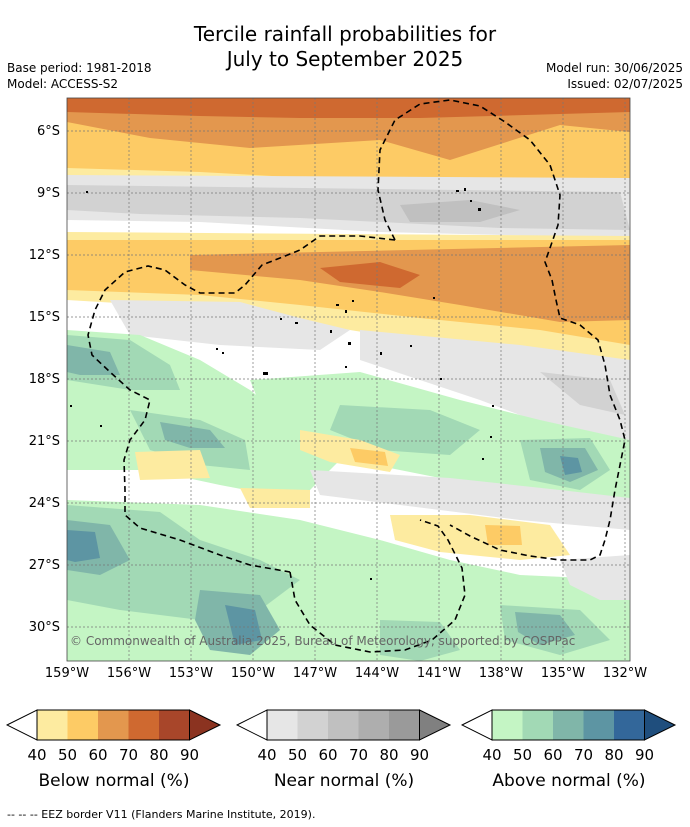 The height and width of the screenshot is (827, 690). What do you see at coordinates (44, 503) in the screenshot?
I see `lat-label-24s: 24°S` at bounding box center [44, 503].